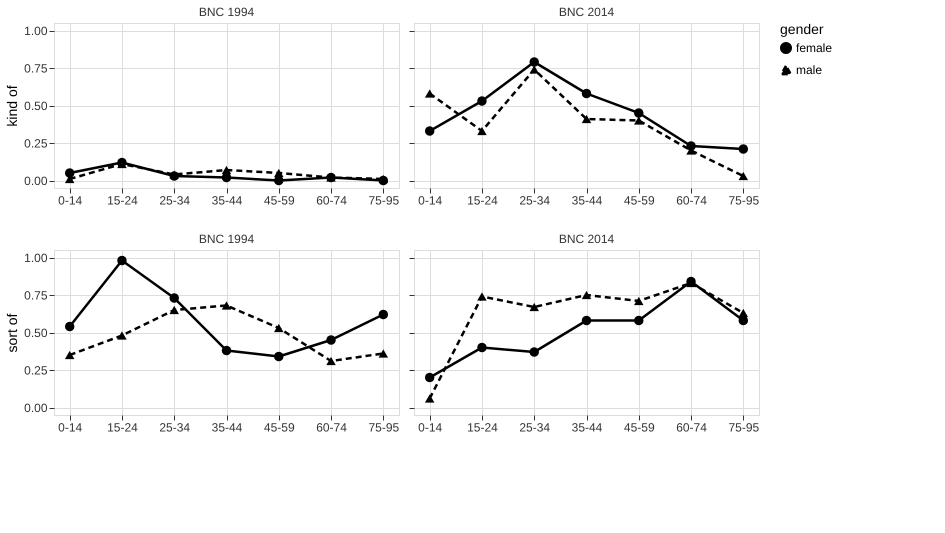 The image size is (945, 533). I want to click on legend-label: male, so click(809, 70).